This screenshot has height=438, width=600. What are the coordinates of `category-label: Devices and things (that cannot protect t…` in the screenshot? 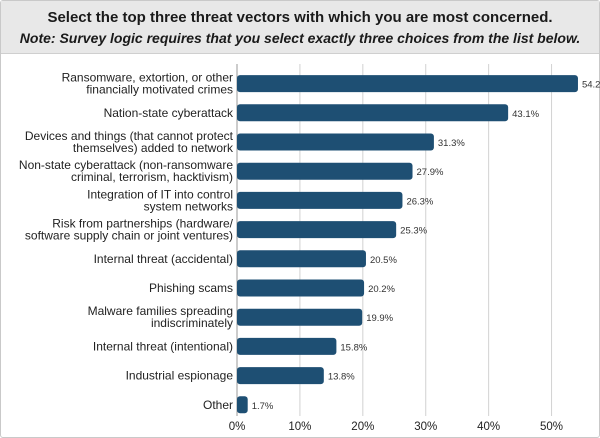 It's located at (129, 142).